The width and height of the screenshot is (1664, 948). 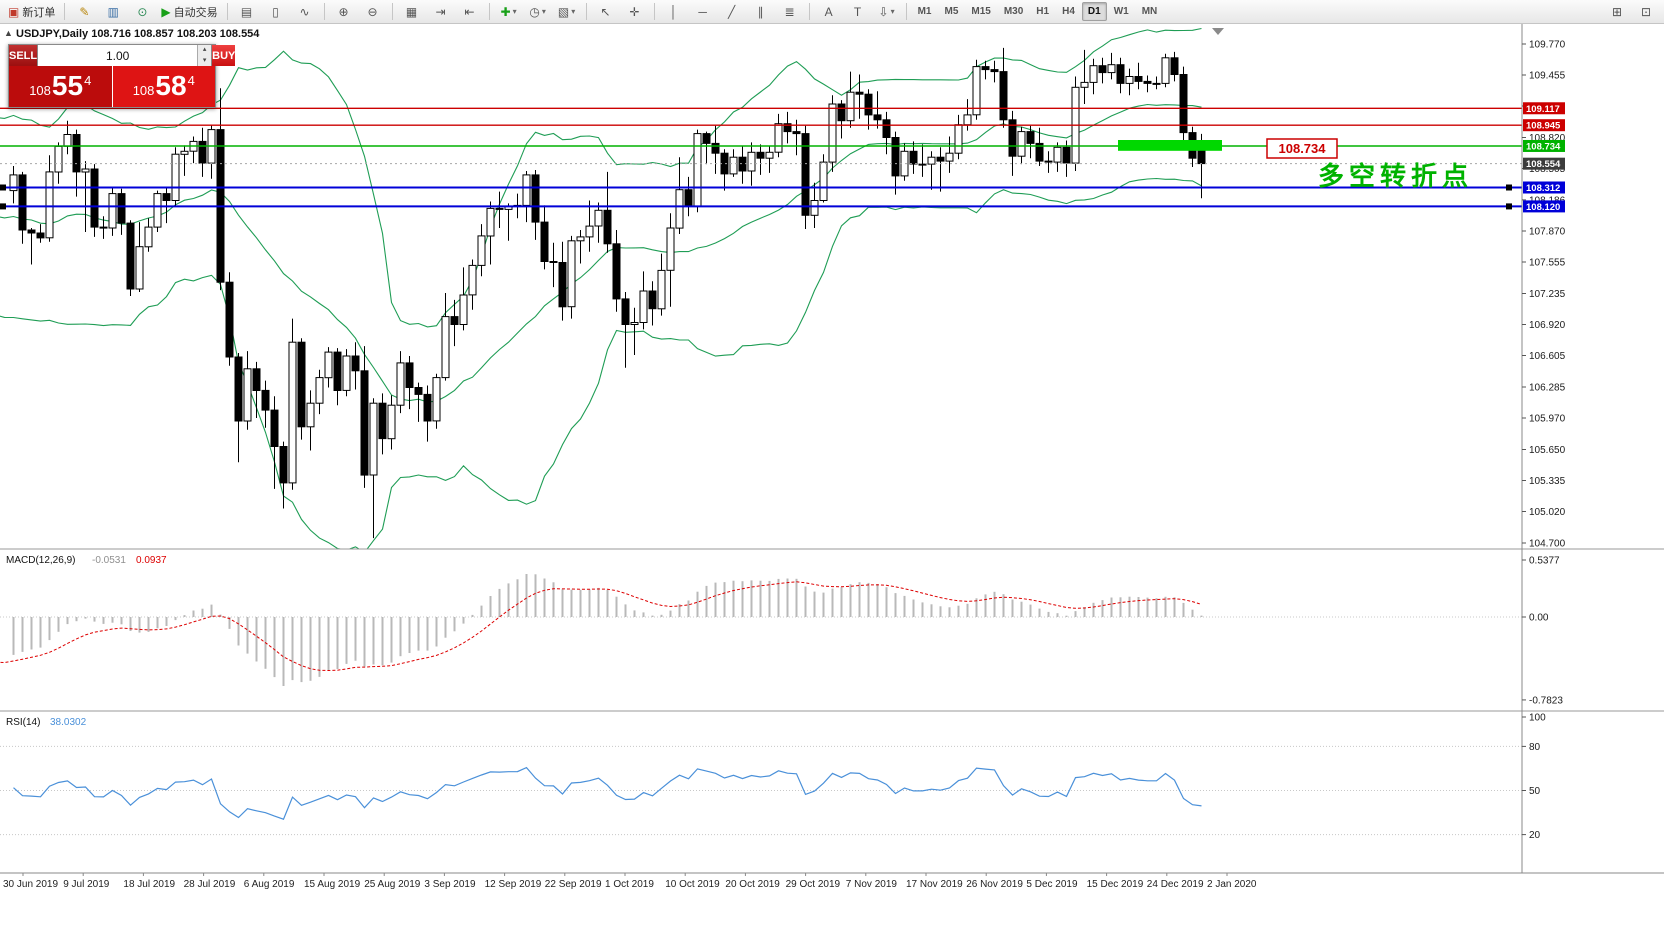 What do you see at coordinates (86, 884) in the screenshot?
I see `time-axis-label: 9 Jul 2019` at bounding box center [86, 884].